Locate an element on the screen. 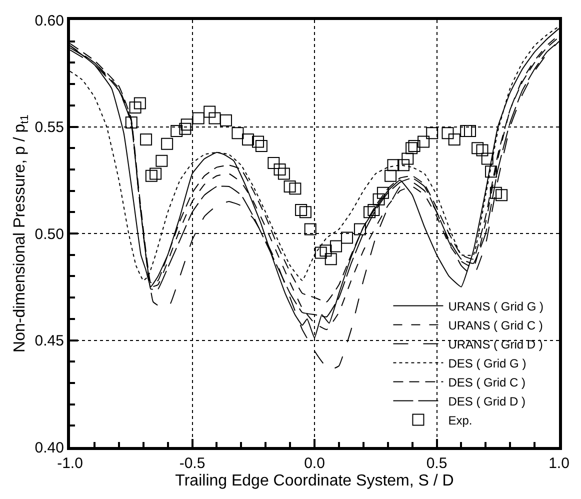 The width and height of the screenshot is (581, 499). y-tick-label: 0.60 is located at coordinates (49, 21).